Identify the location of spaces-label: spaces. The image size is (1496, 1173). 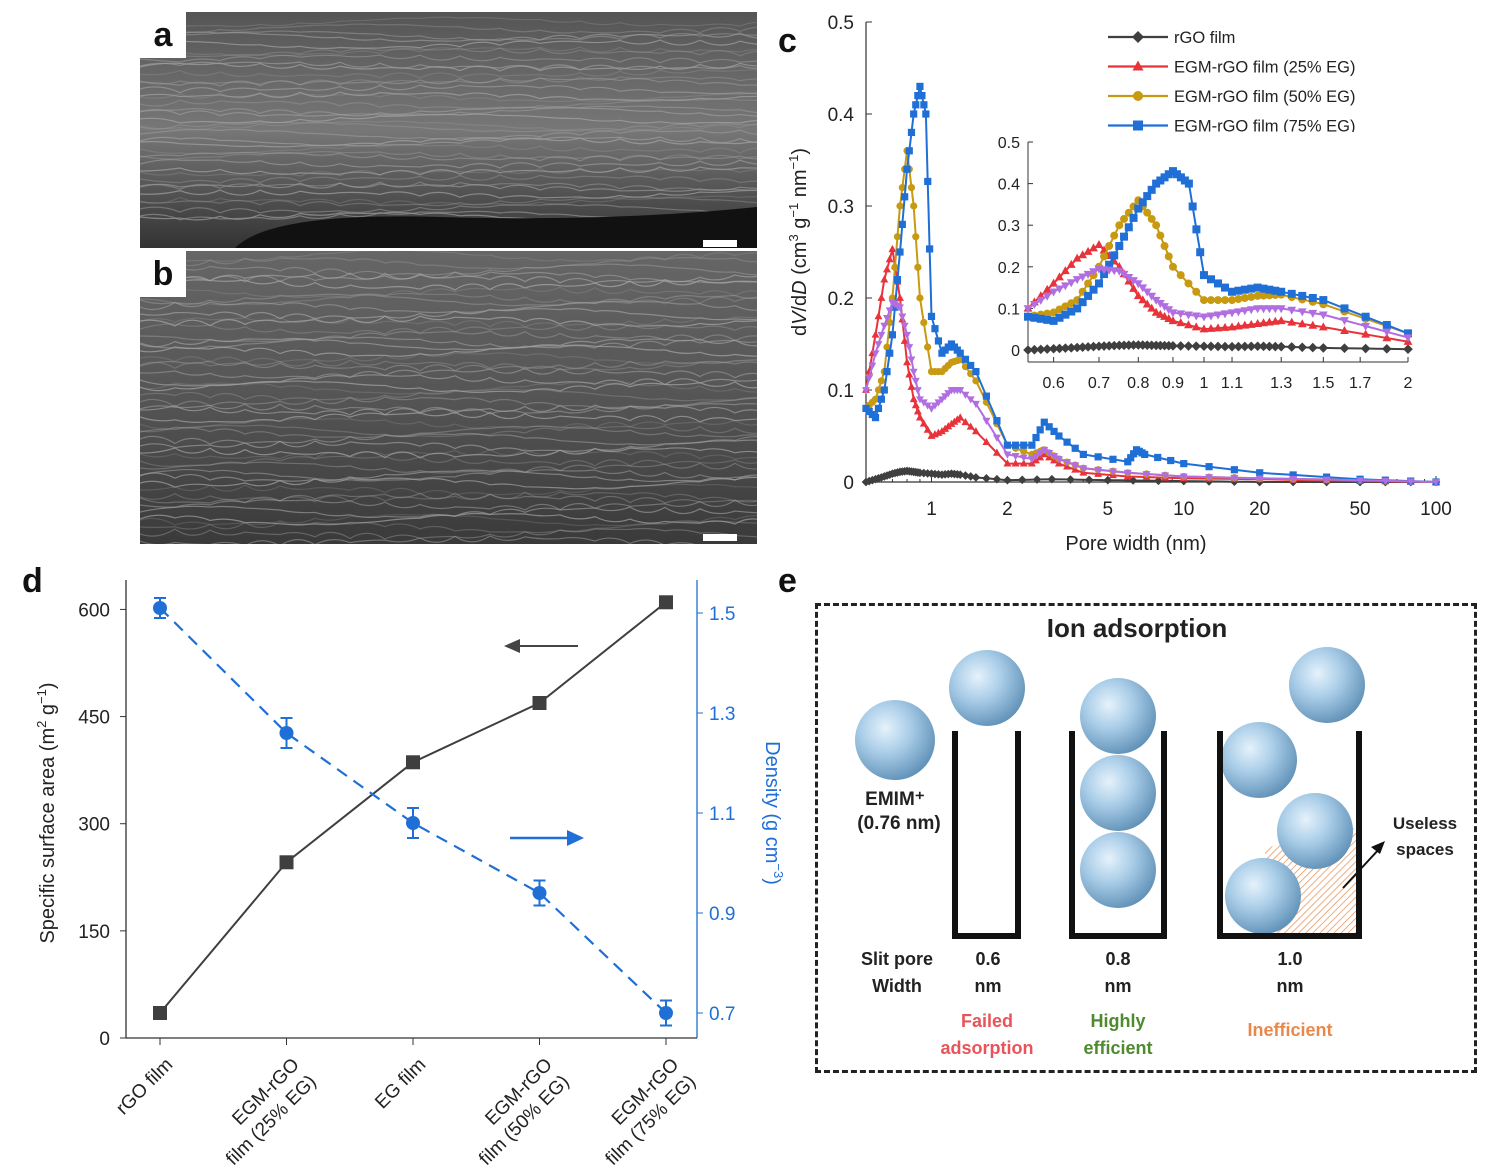
(1425, 849).